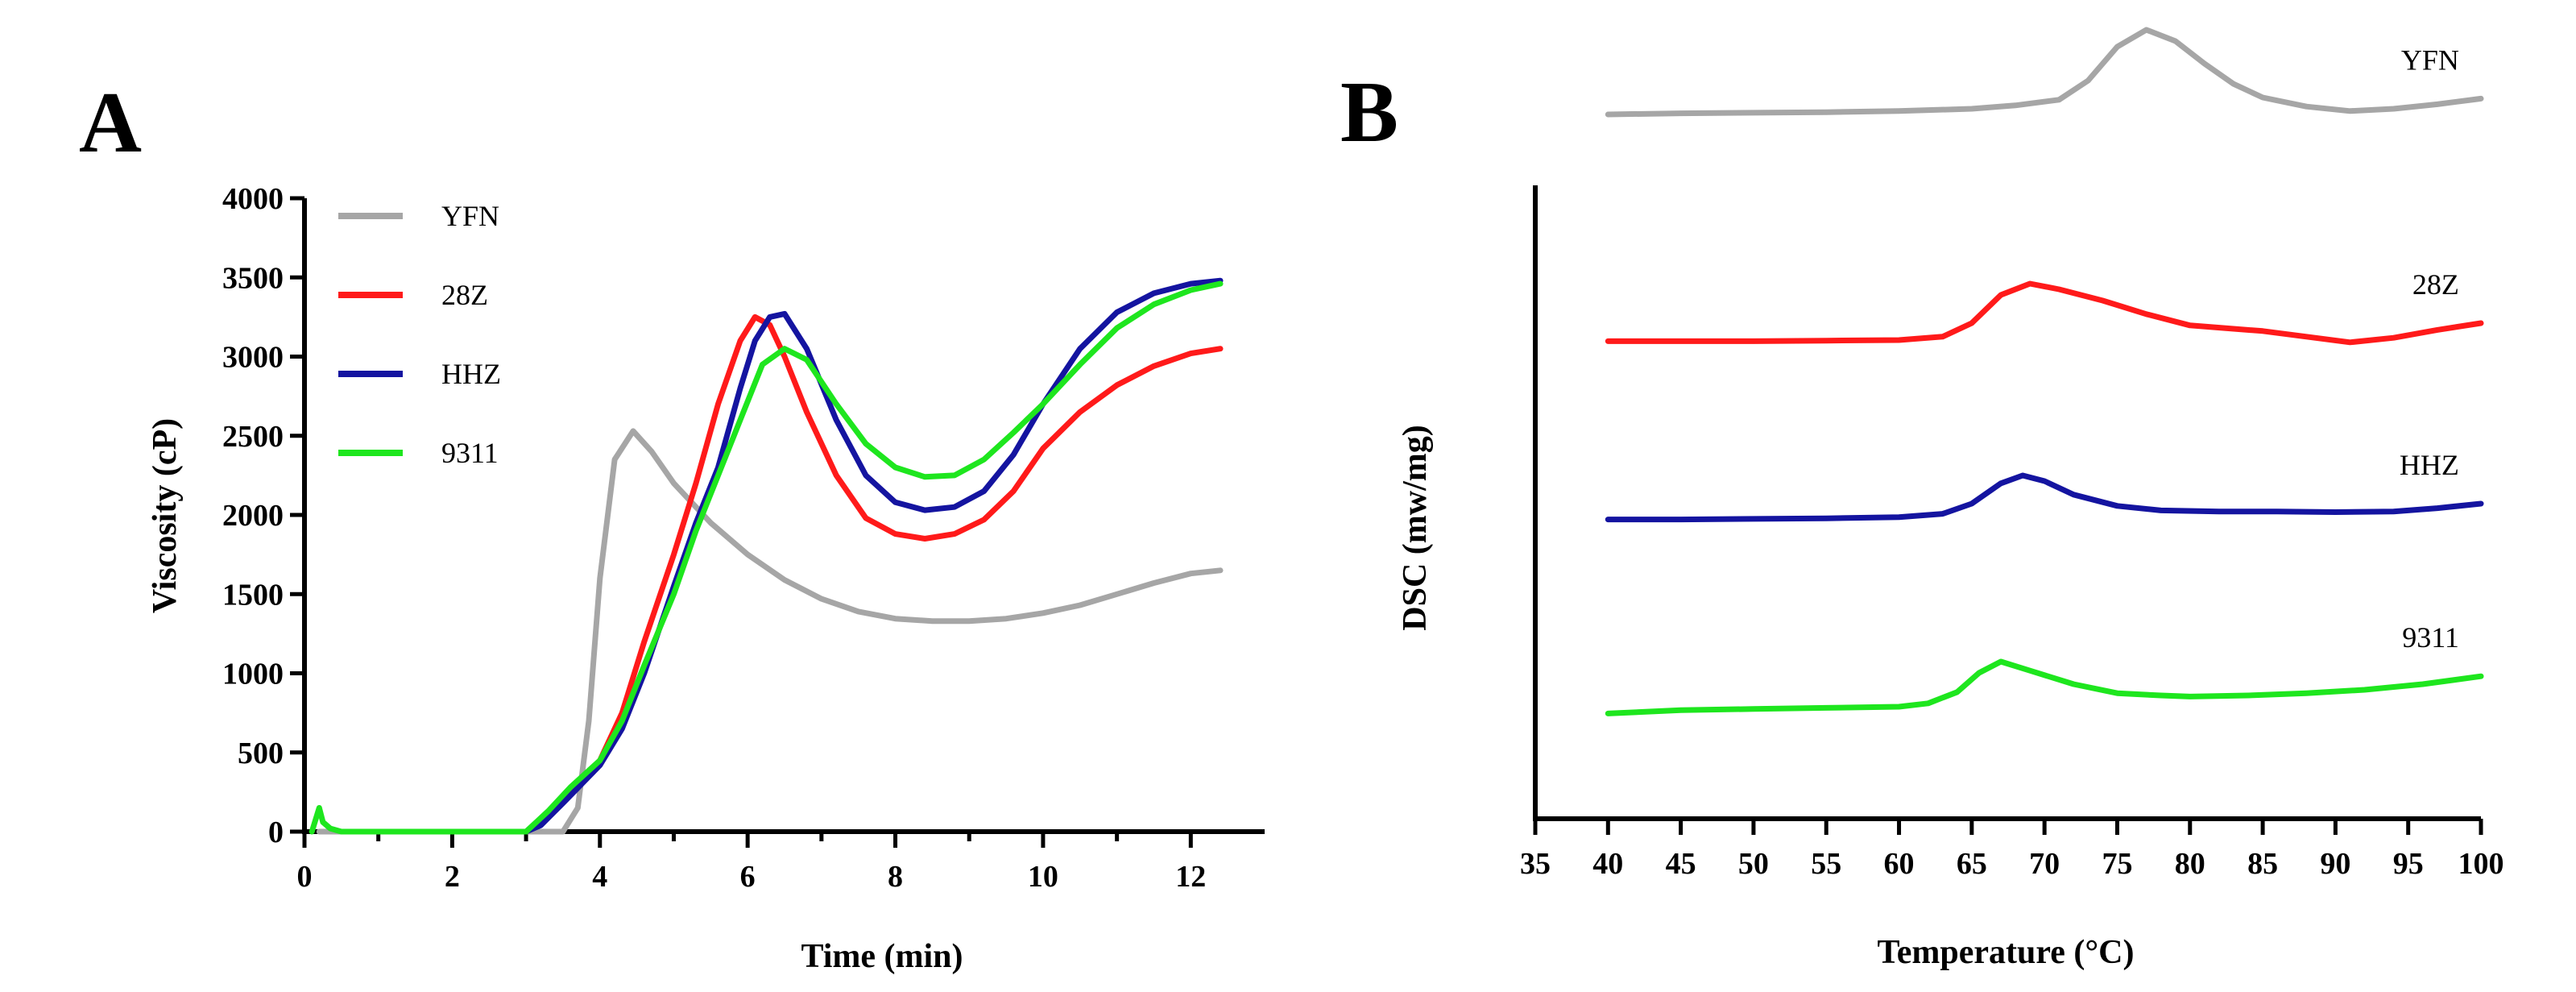 This screenshot has width=2576, height=992. What do you see at coordinates (2429, 349) in the screenshot?
I see `dsc-series-labels: YFN 28Z HHZ 9311` at bounding box center [2429, 349].